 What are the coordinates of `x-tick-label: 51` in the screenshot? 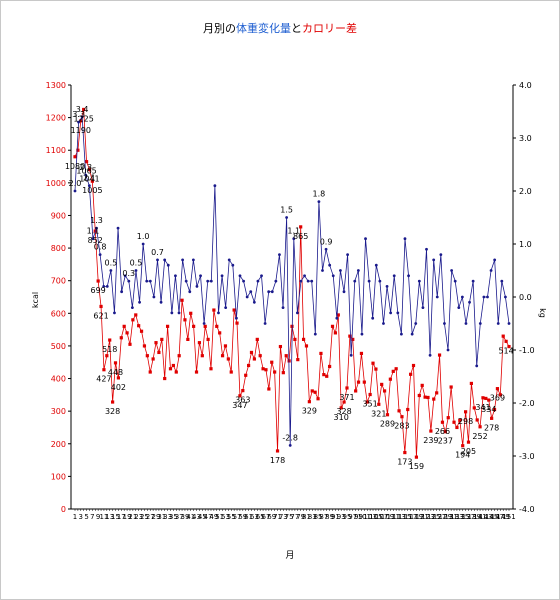 It's located at (219, 517).